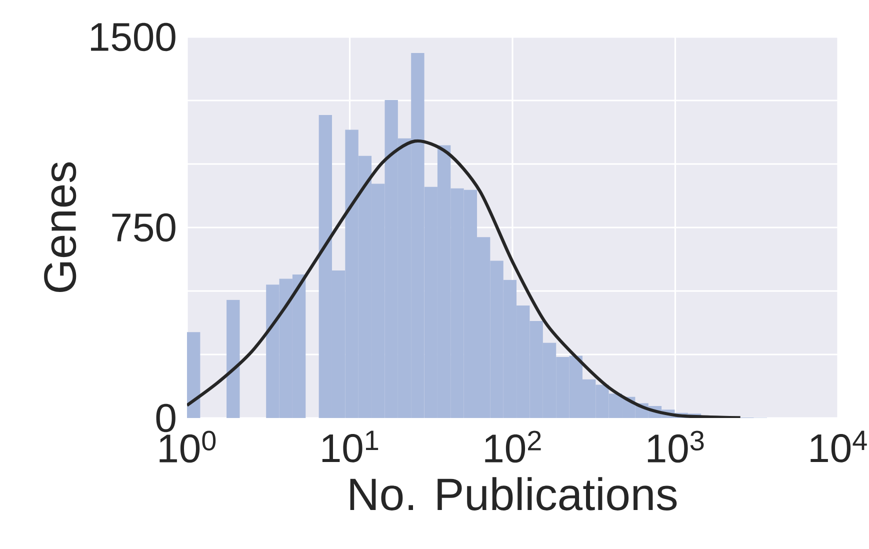  What do you see at coordinates (838, 446) in the screenshot?
I see `x-tick-label: 10$^{4}$` at bounding box center [838, 446].